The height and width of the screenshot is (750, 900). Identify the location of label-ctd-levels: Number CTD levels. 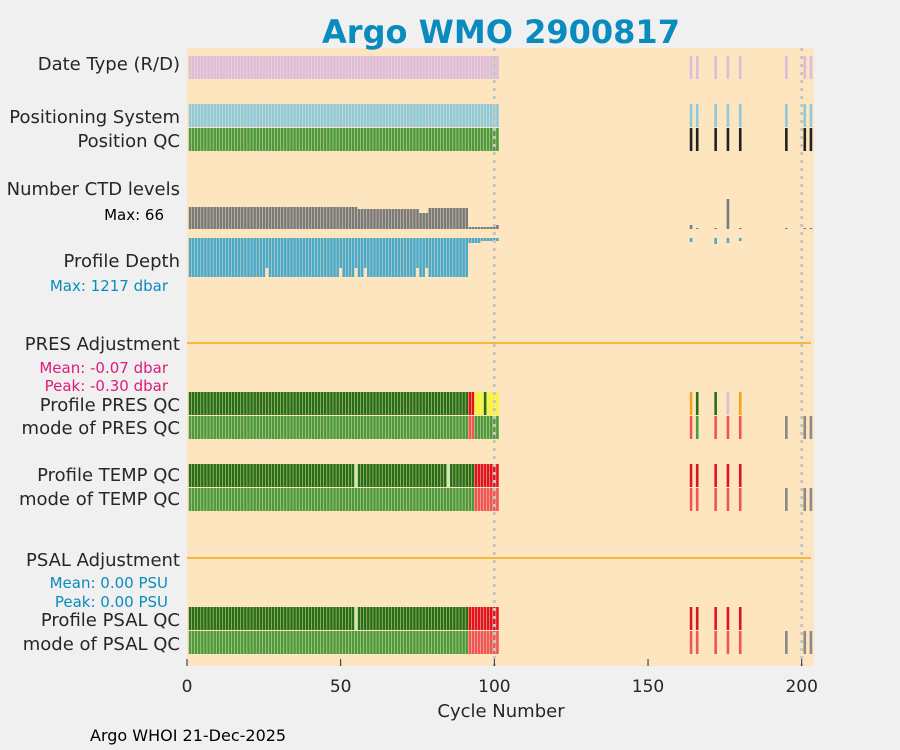
(93, 189).